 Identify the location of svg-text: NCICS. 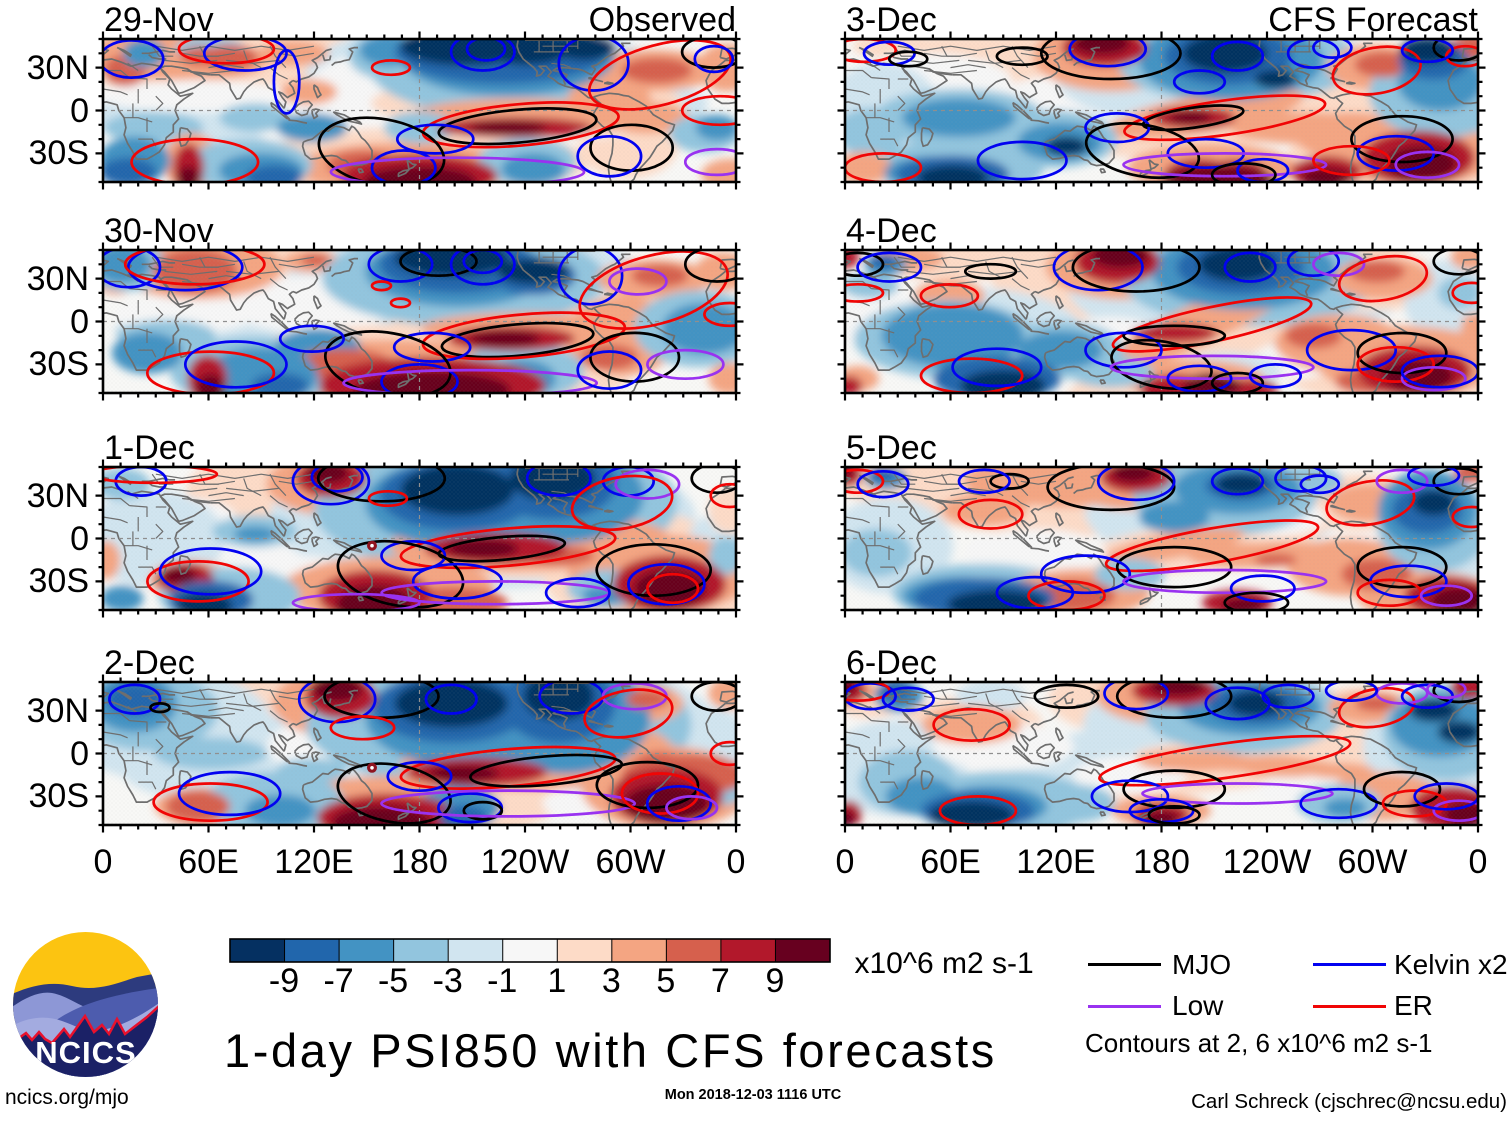
(85, 1052).